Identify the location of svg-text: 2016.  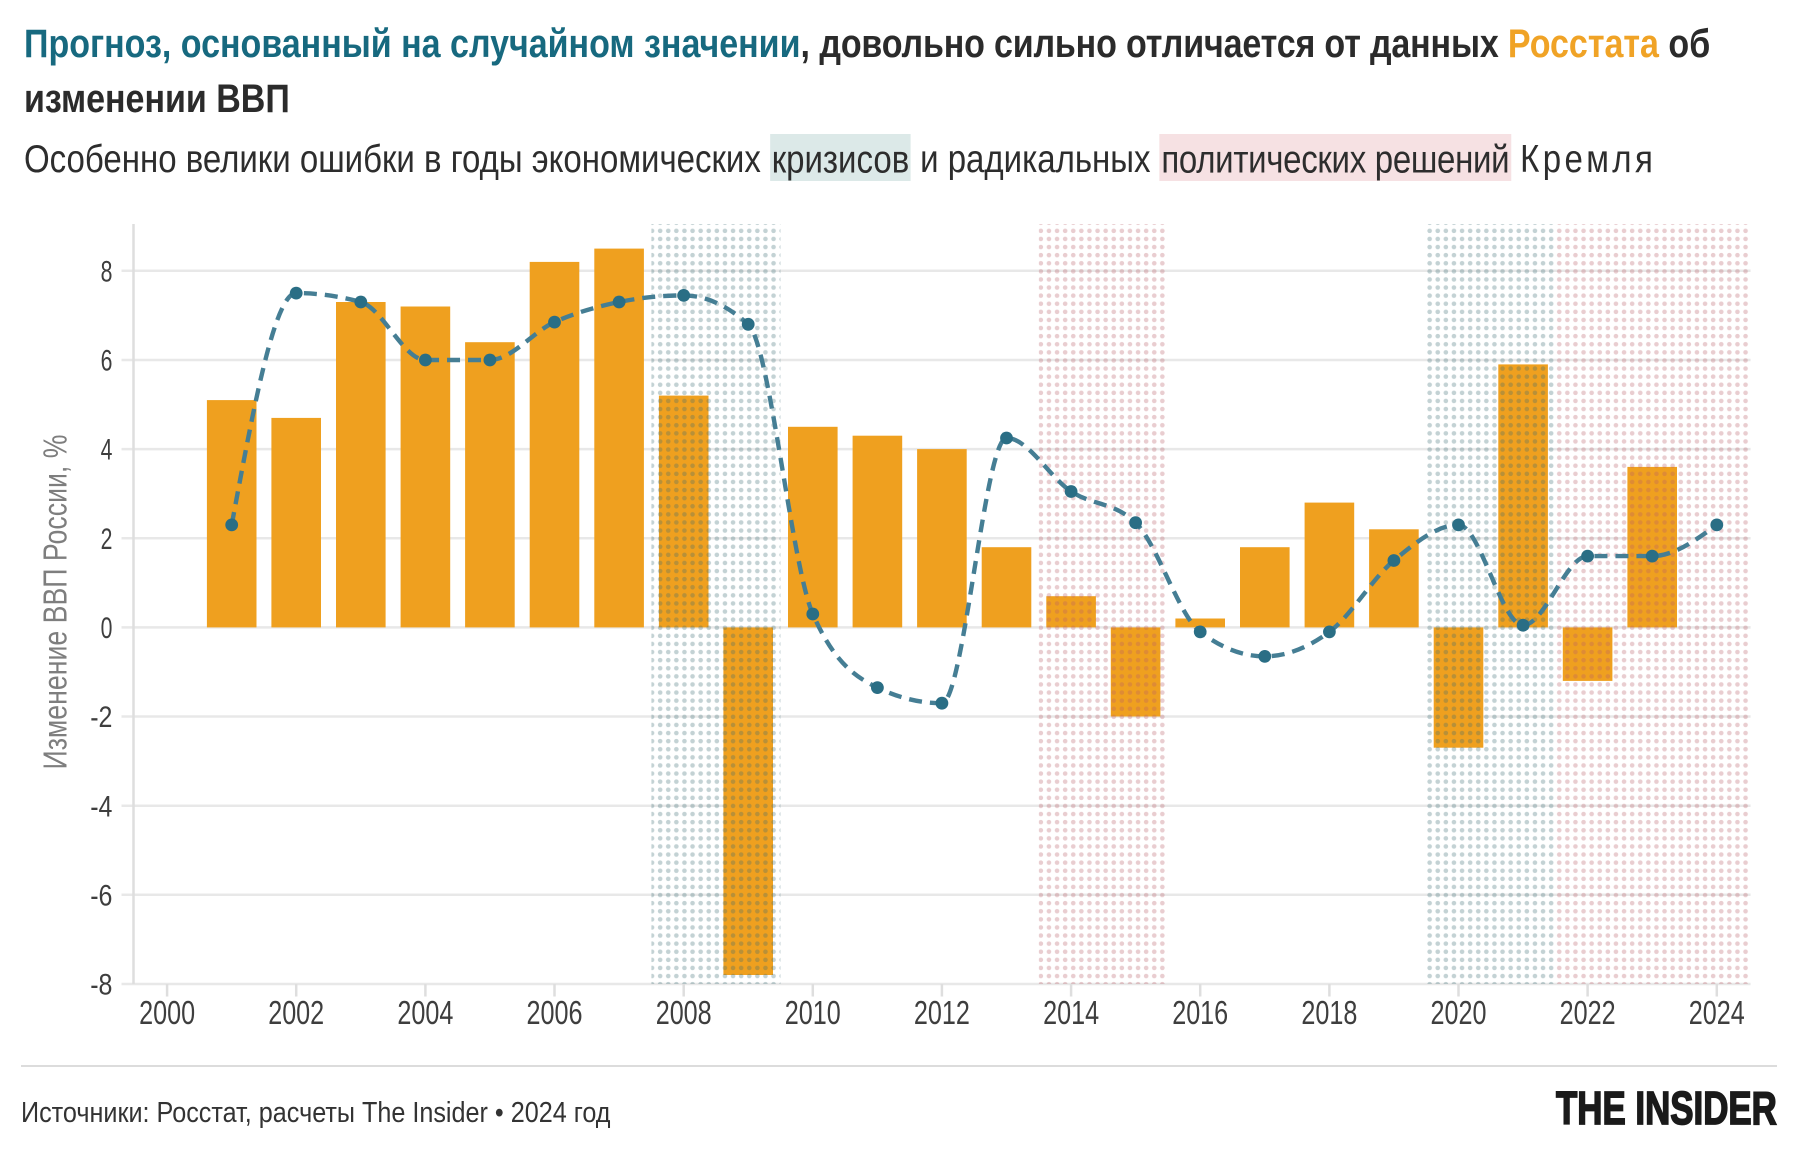
(1200, 1012).